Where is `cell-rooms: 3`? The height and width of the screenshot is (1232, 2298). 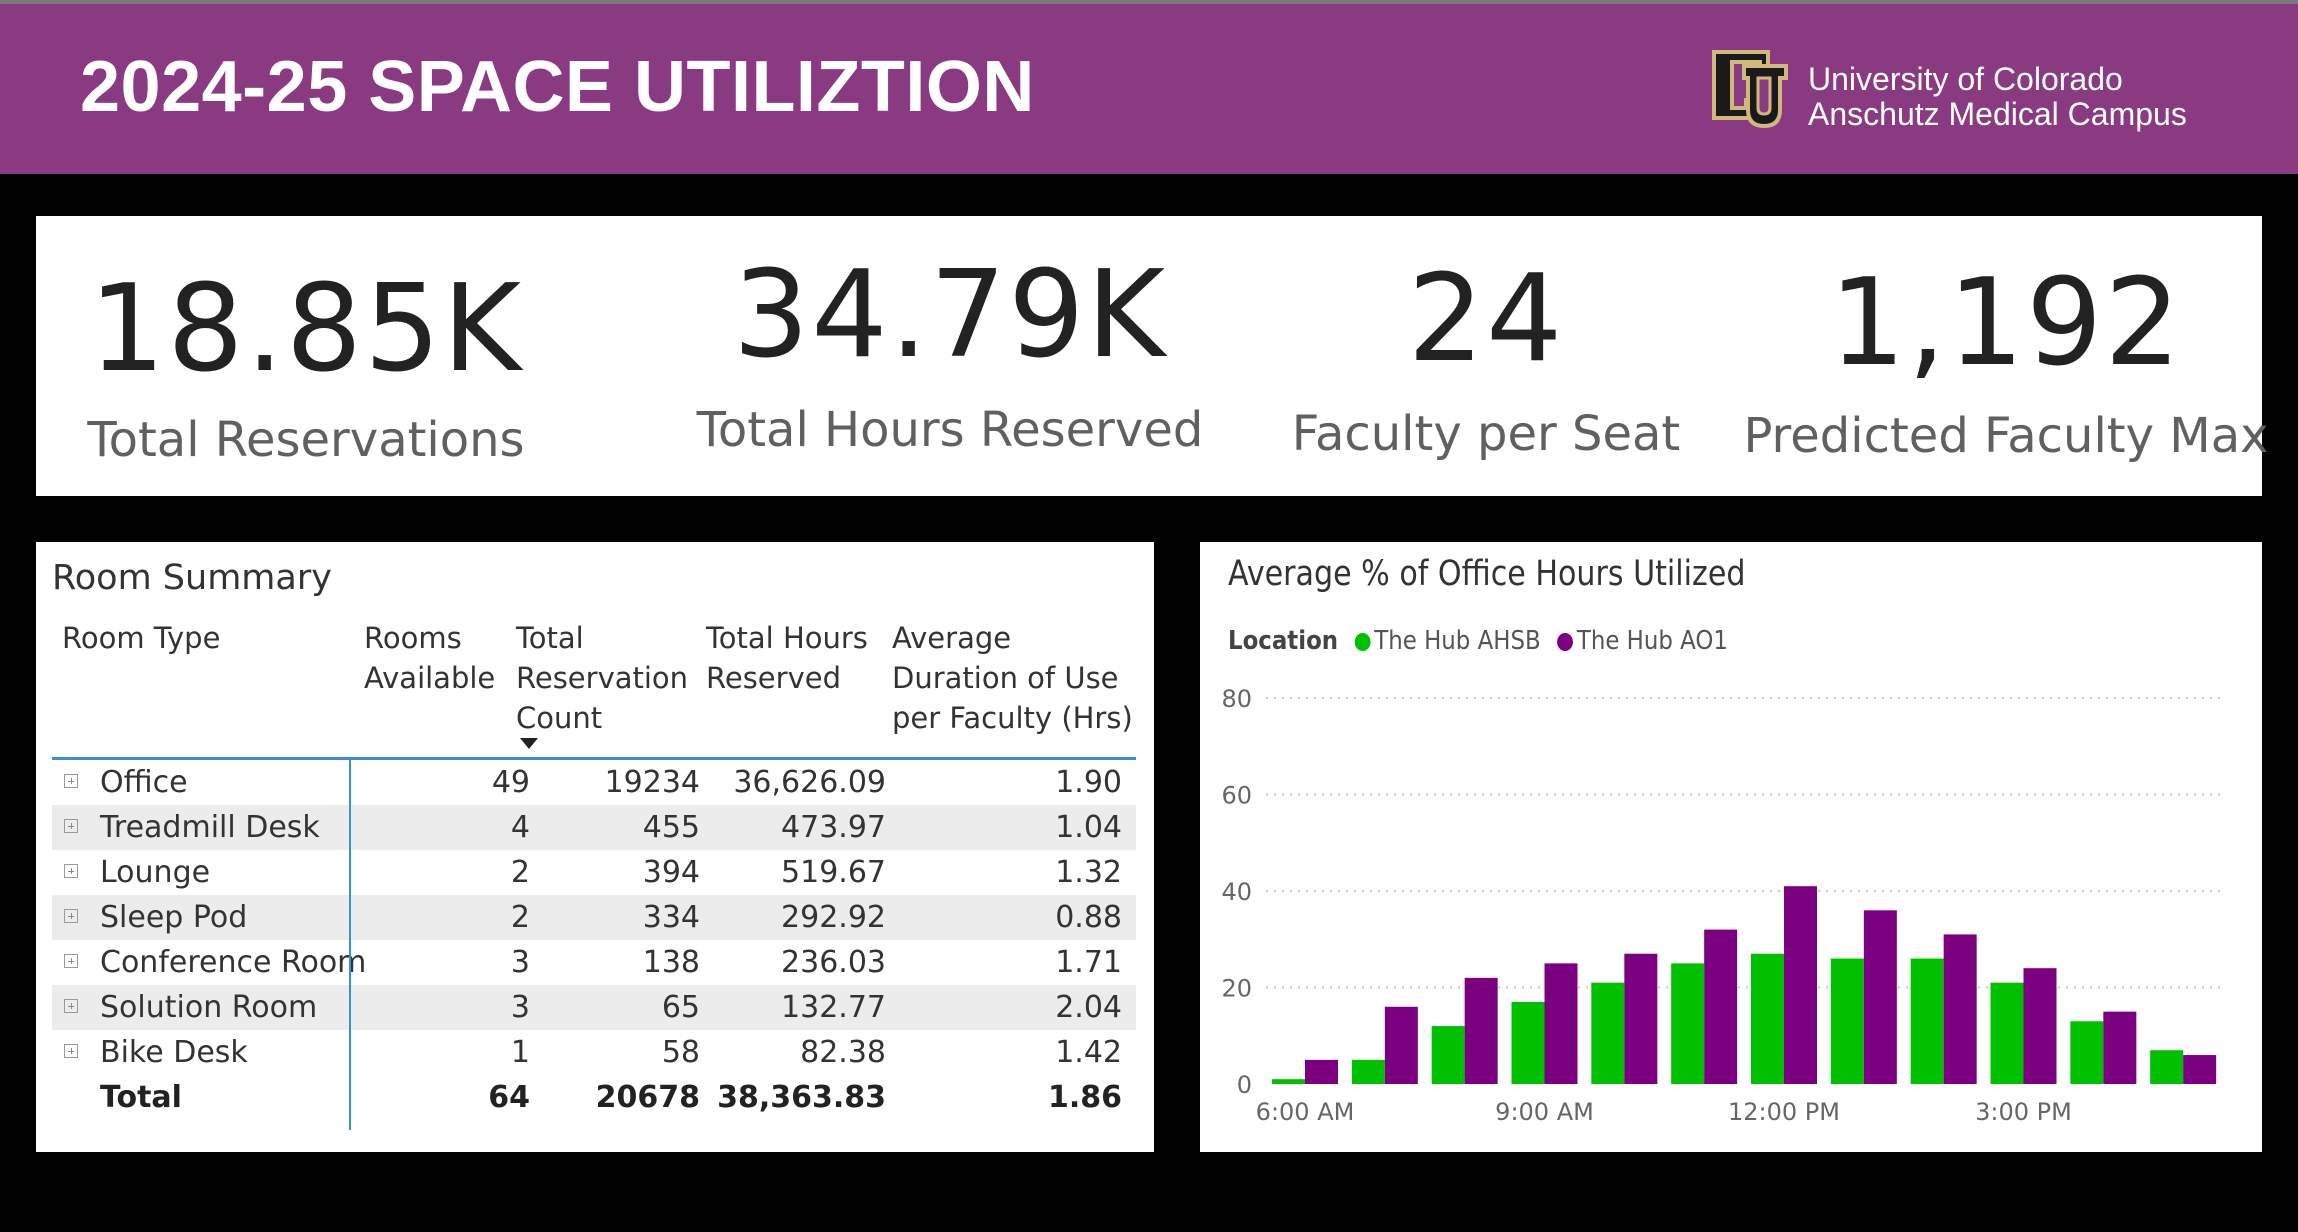
cell-rooms: 3 is located at coordinates (520, 962).